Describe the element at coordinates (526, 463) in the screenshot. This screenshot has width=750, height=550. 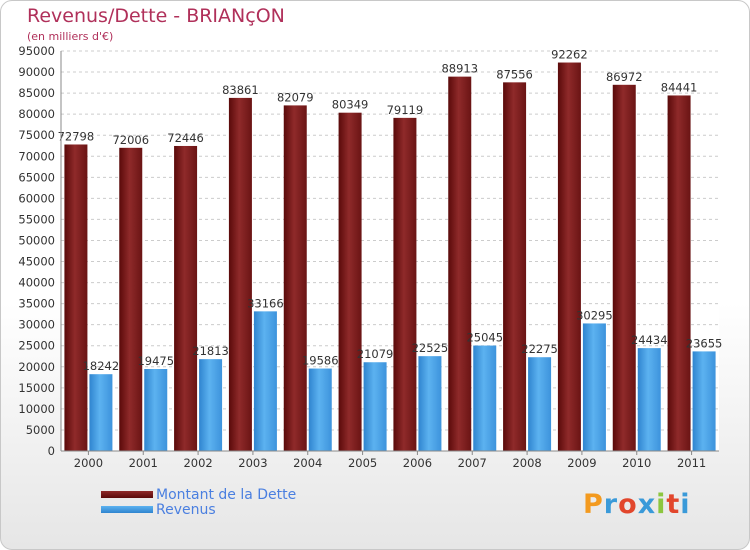
I see `x-tick-label: 2008` at that location.